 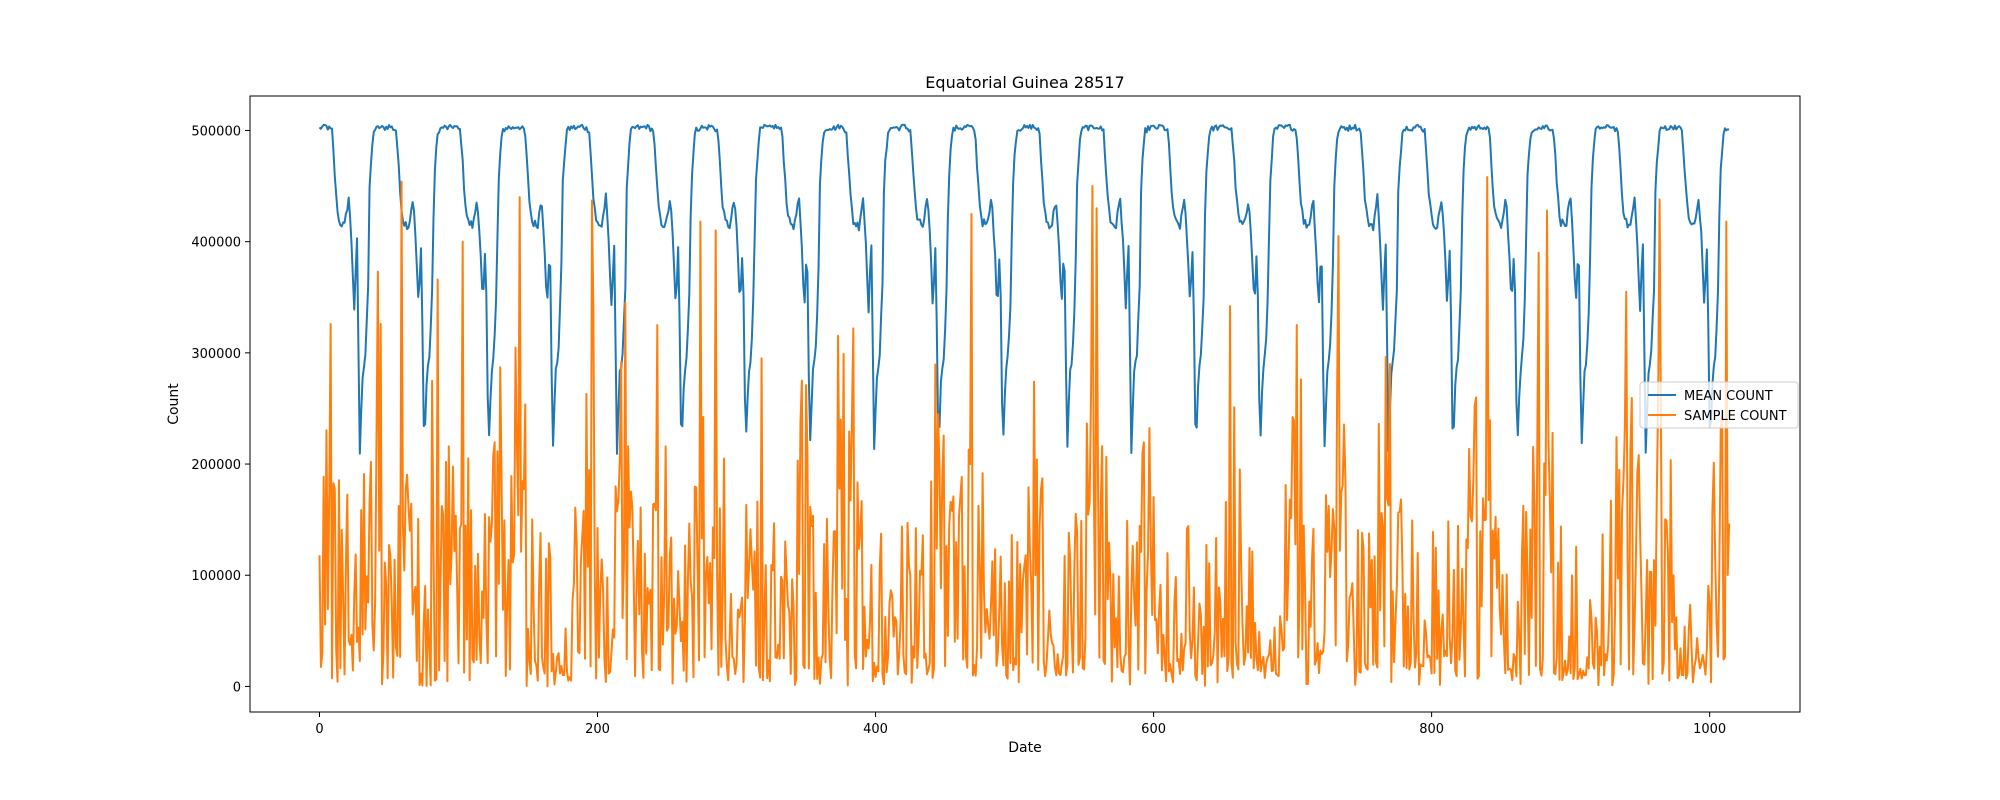 I want to click on y-tick-label: 200000, so click(x=216, y=465).